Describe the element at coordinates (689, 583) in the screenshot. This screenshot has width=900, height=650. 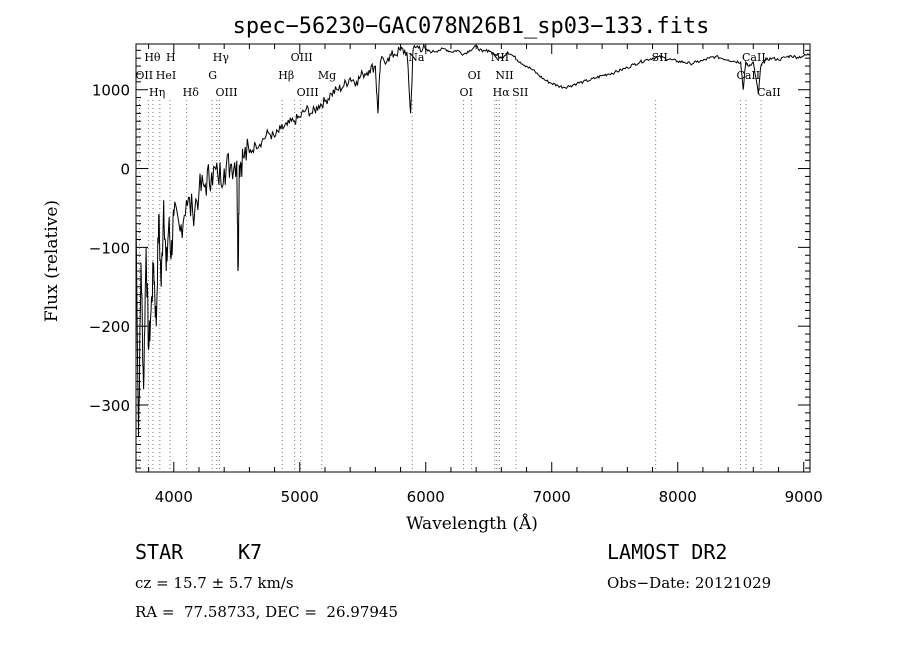
I see `obs-date-text: Obs−Date: 20121029` at that location.